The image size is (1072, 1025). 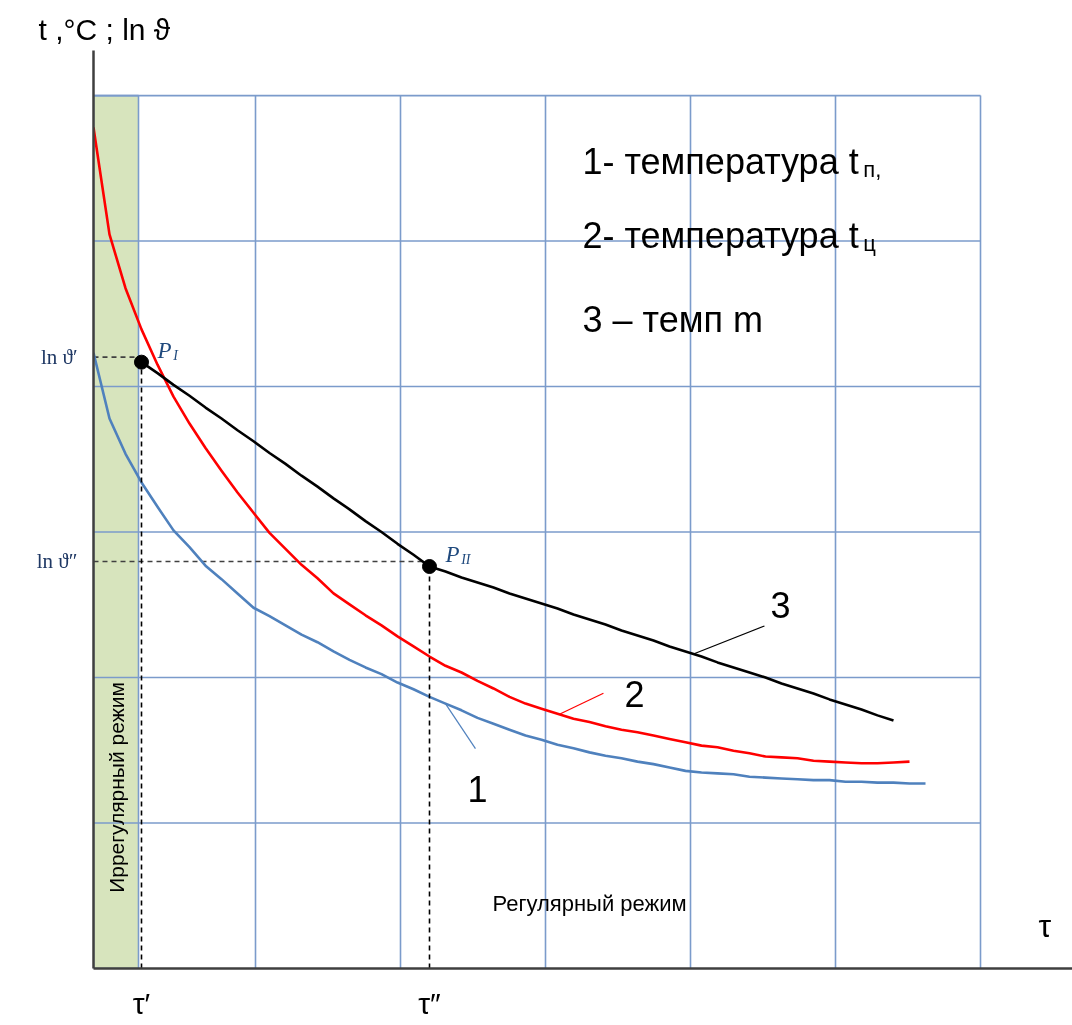 What do you see at coordinates (430, 1003) in the screenshot?
I see `x-tick-label: τ″` at bounding box center [430, 1003].